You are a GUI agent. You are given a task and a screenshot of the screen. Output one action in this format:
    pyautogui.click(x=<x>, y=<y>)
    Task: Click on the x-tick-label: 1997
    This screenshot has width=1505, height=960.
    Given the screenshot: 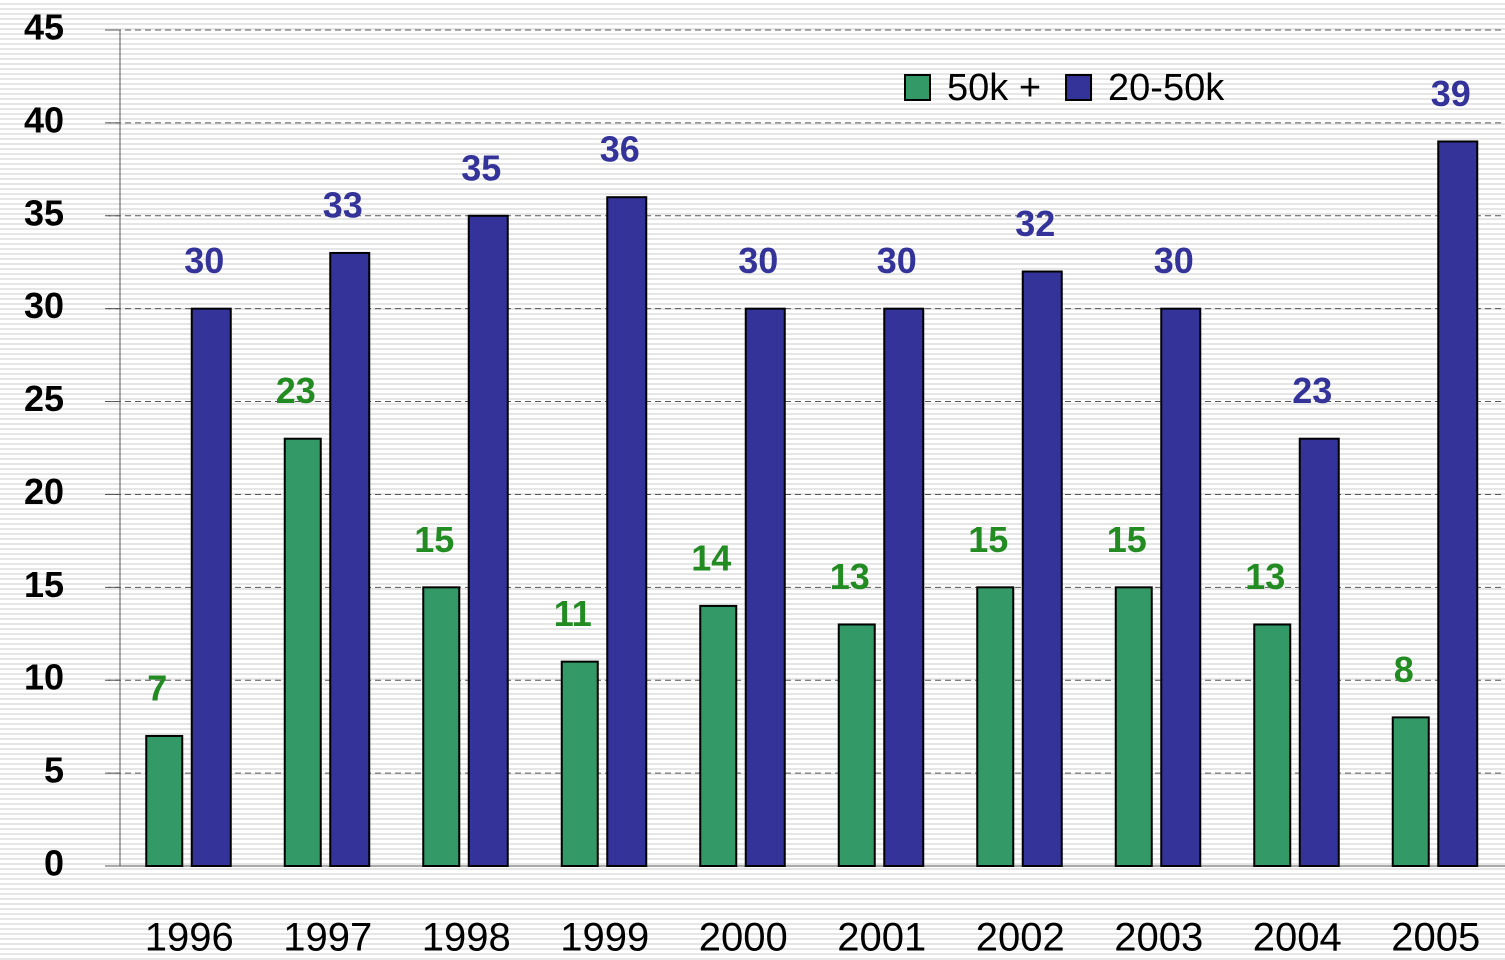 What is the action you would take?
    pyautogui.click(x=327, y=938)
    